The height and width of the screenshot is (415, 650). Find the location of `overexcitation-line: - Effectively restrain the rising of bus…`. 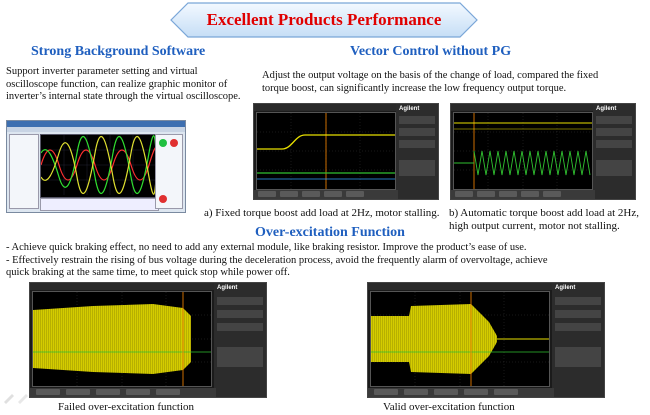

overexcitation-line: - Effectively restrain the rising of bus… is located at coordinates (277, 260).